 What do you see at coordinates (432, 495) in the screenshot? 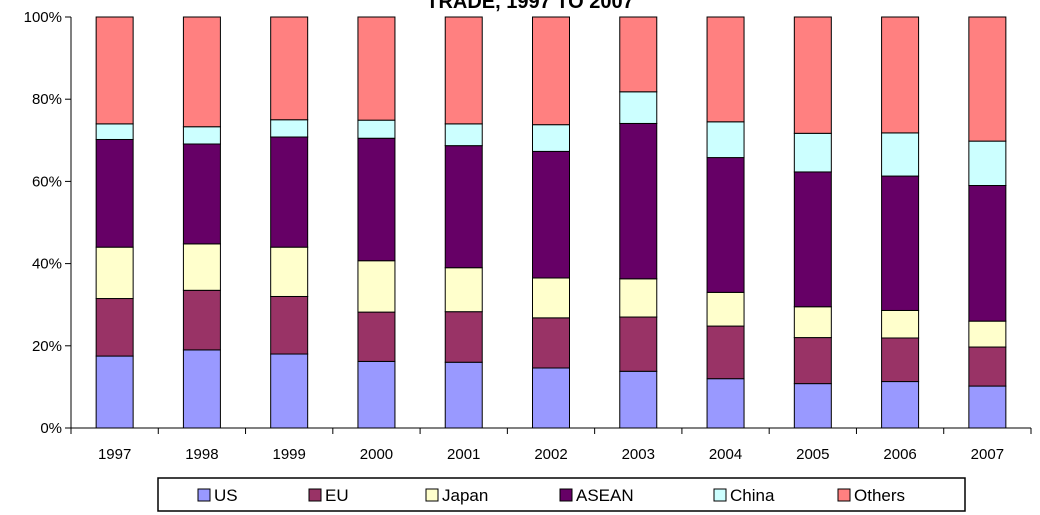
I see `legend-swatch-japan` at bounding box center [432, 495].